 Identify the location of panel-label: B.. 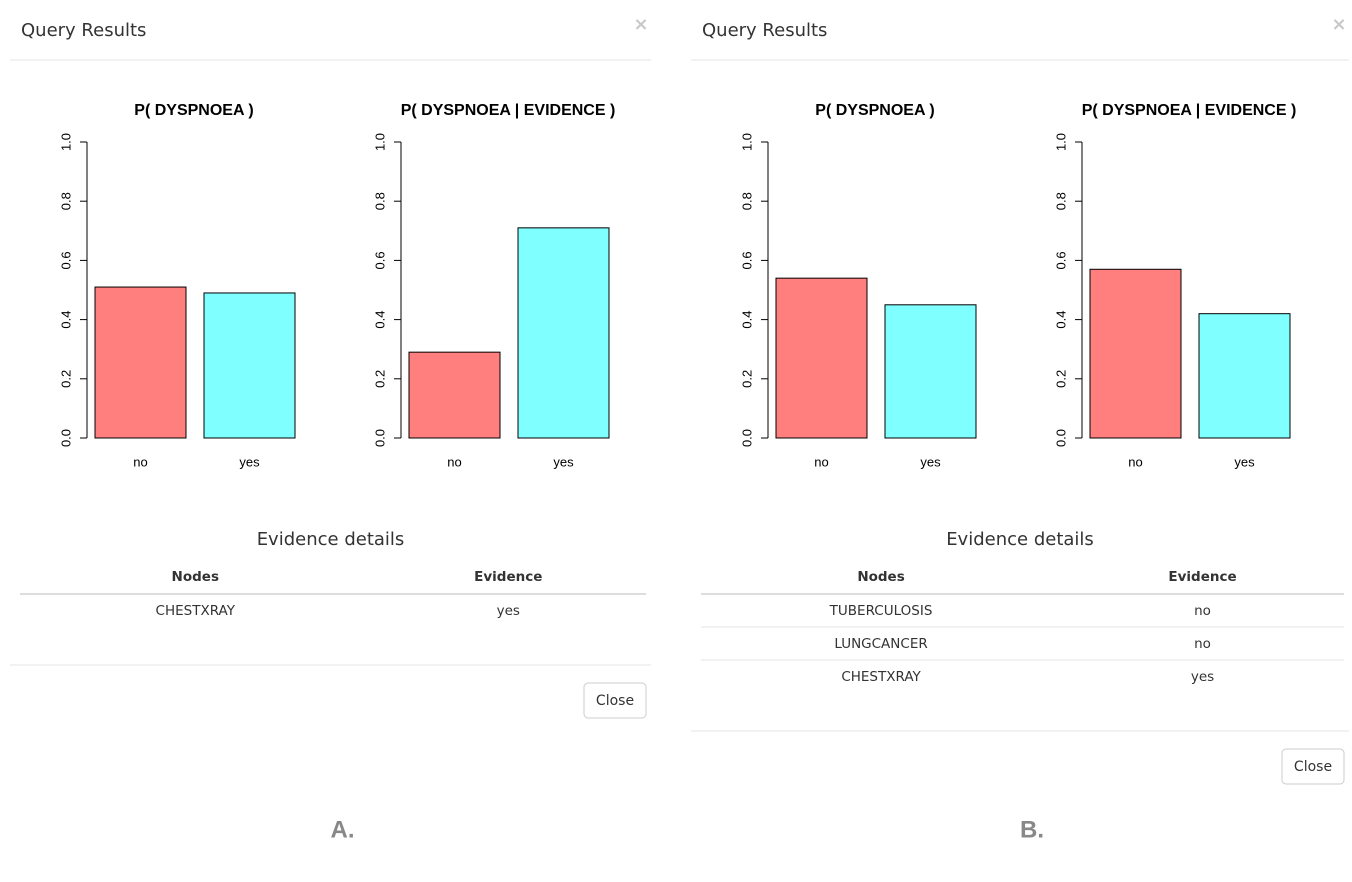
(1032, 829).